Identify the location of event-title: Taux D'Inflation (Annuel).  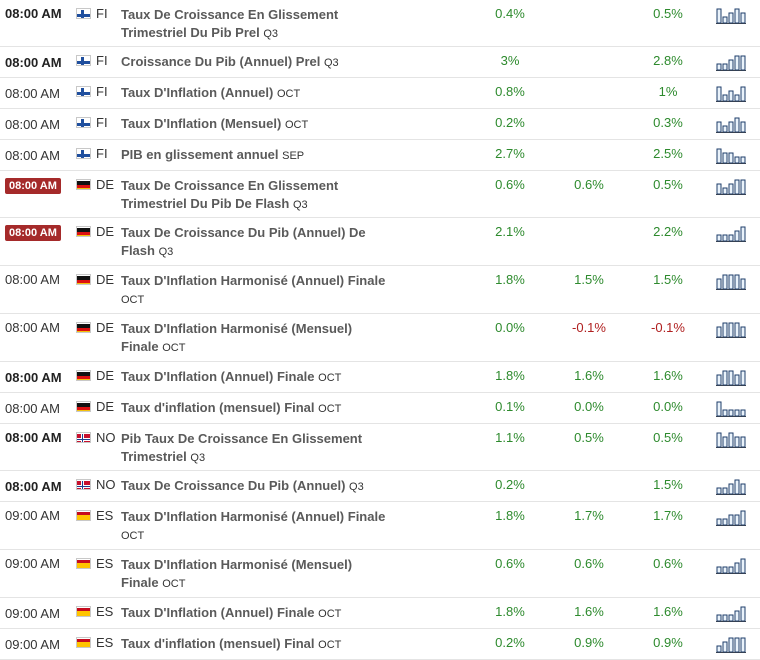
(197, 92).